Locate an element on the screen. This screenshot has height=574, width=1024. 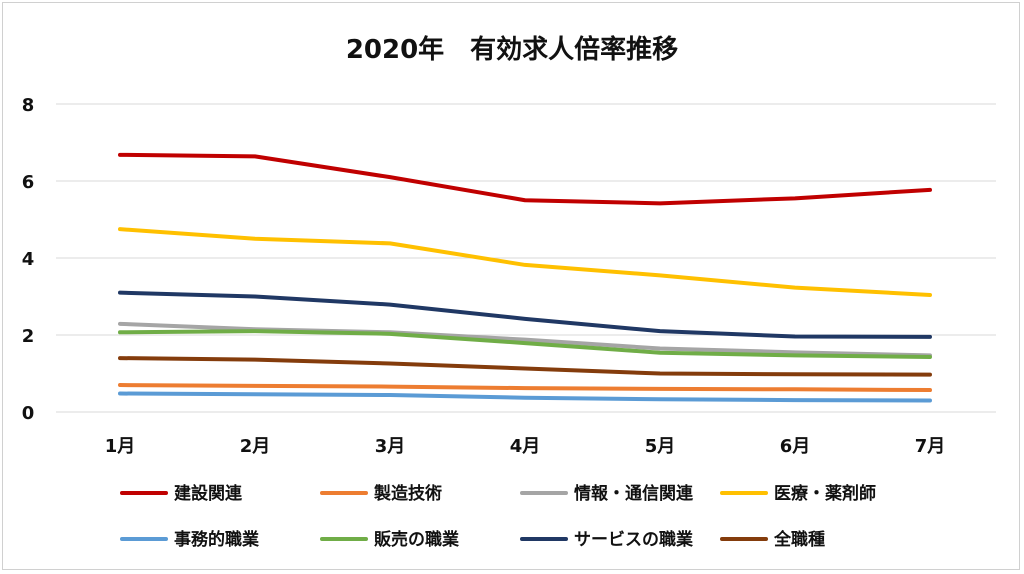
legend-item: 情報・通信関連 is located at coordinates (607, 493).